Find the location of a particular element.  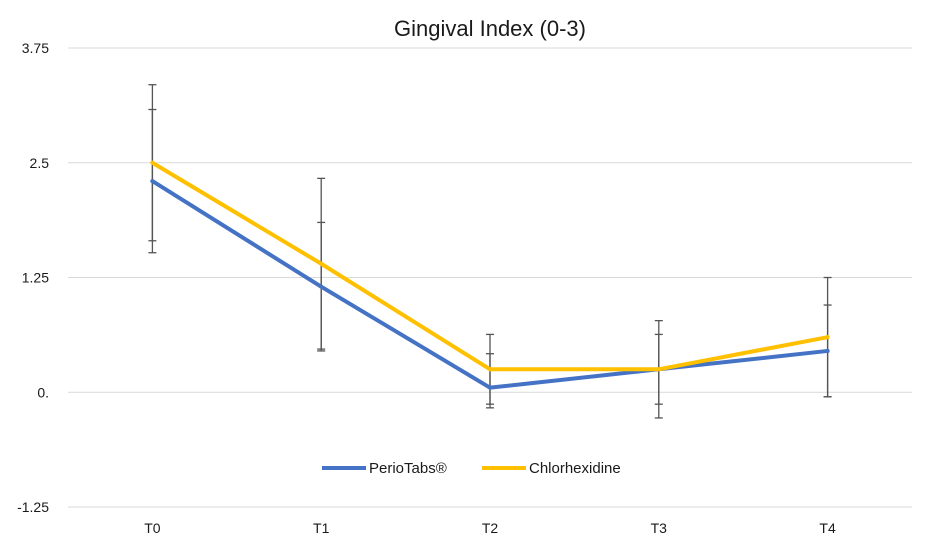

y-tick-label: 0. is located at coordinates (43, 392).